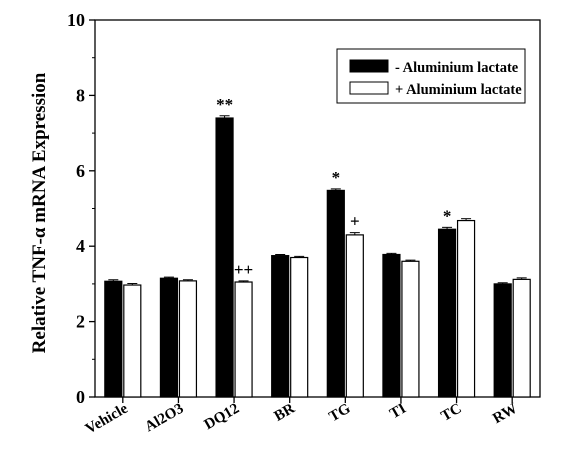 The height and width of the screenshot is (456, 576). Describe the element at coordinates (224, 104) in the screenshot. I see `significance-label: **` at that location.